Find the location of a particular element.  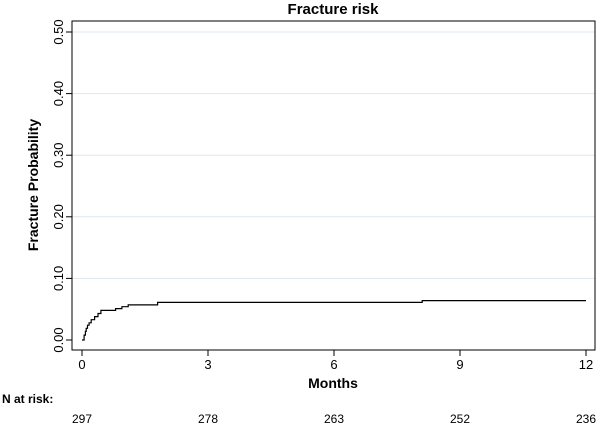

y-tick-label: 0.10 is located at coordinates (58, 278).